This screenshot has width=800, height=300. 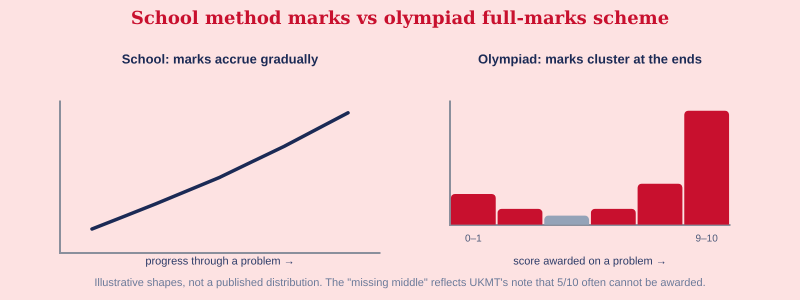 What do you see at coordinates (400, 283) in the screenshot?
I see `text: Illustrative shapes, not a published distribution. The "missing middle" reflects UKMT's note that 5/10 often cannot be awarded.` at bounding box center [400, 283].